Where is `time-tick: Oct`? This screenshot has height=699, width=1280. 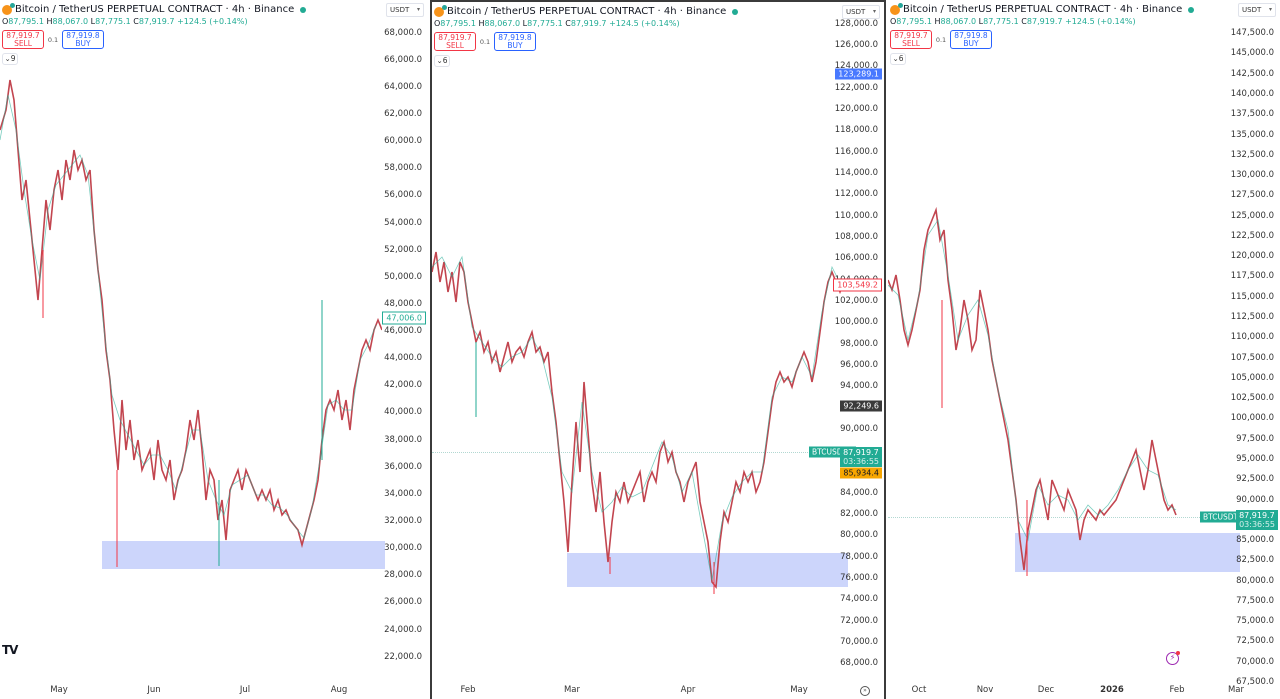
time-tick: Oct is located at coordinates (919, 690).